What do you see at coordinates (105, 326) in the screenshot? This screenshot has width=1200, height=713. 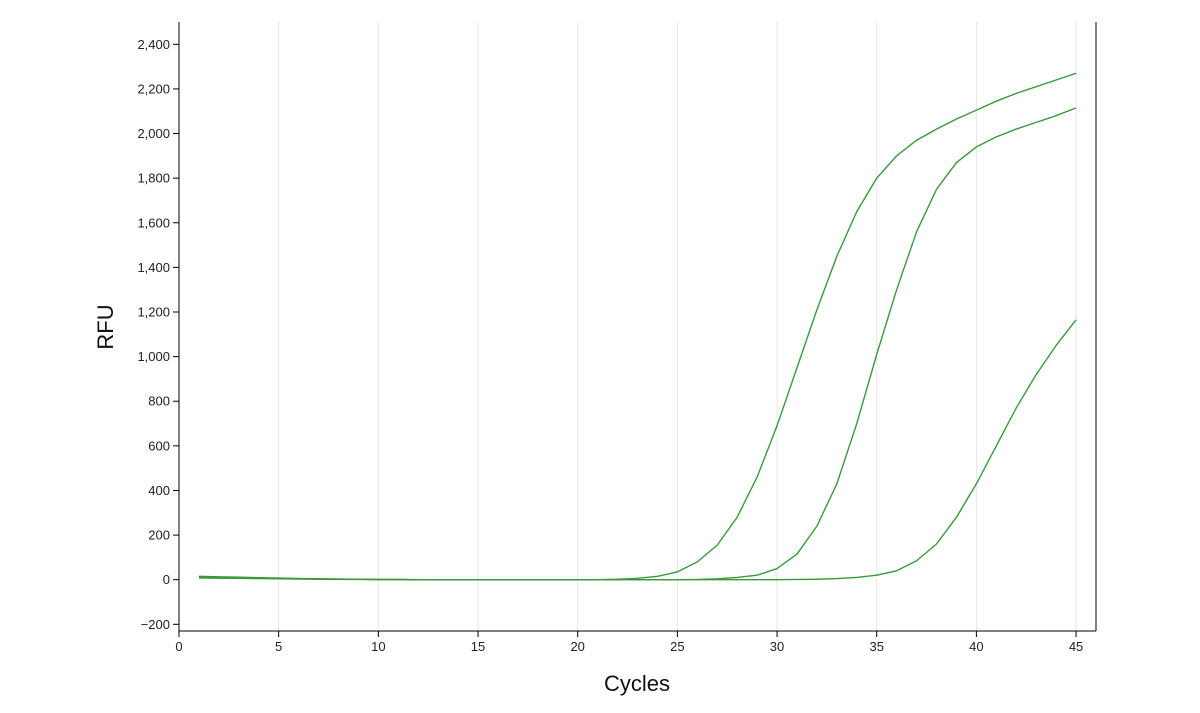 I see `y-axis-title: RFU` at bounding box center [105, 326].